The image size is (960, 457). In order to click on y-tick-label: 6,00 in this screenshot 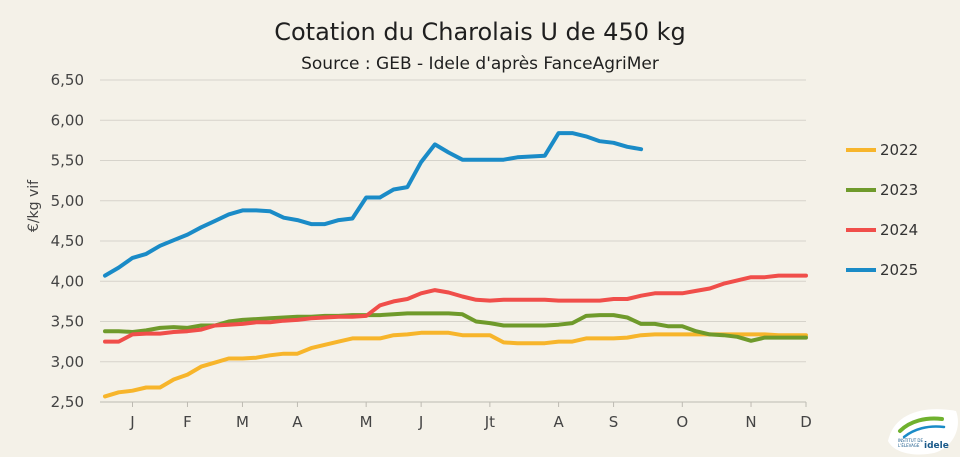, I will do `click(67, 120)`.